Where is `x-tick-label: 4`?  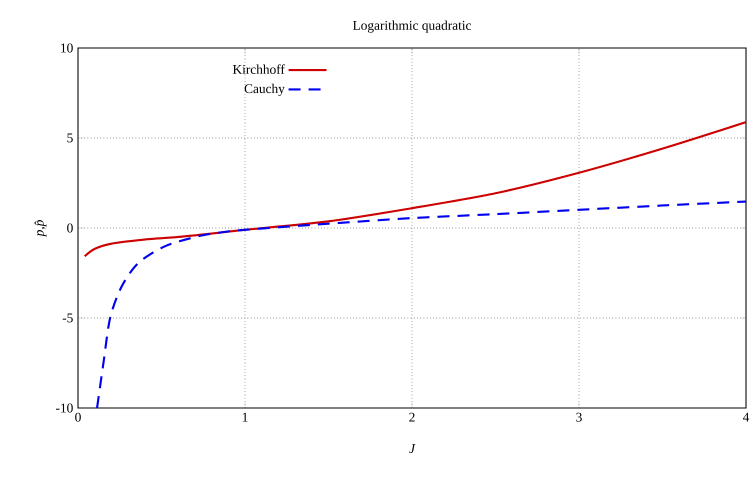 x-tick-label: 4 is located at coordinates (746, 417).